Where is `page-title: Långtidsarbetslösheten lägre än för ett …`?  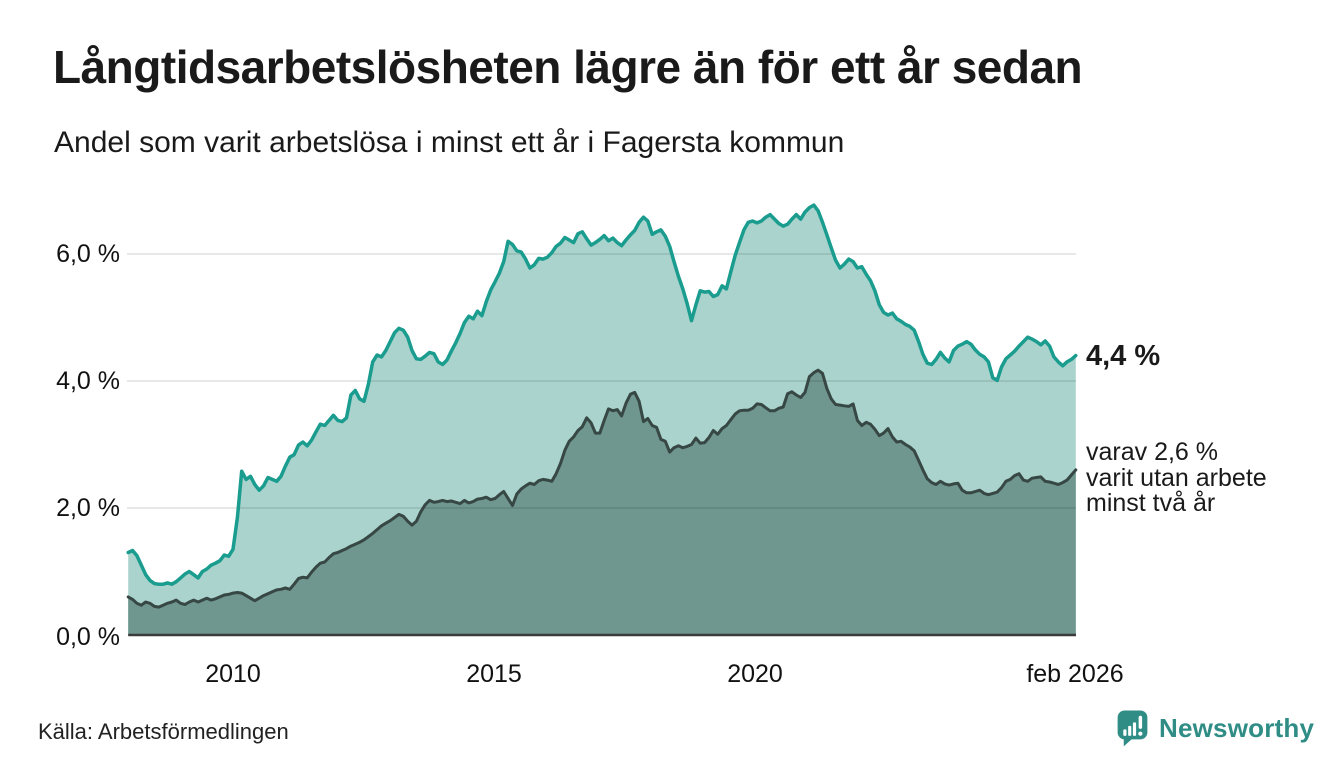
page-title: Långtidsarbetslösheten lägre än för ett … is located at coordinates (568, 67).